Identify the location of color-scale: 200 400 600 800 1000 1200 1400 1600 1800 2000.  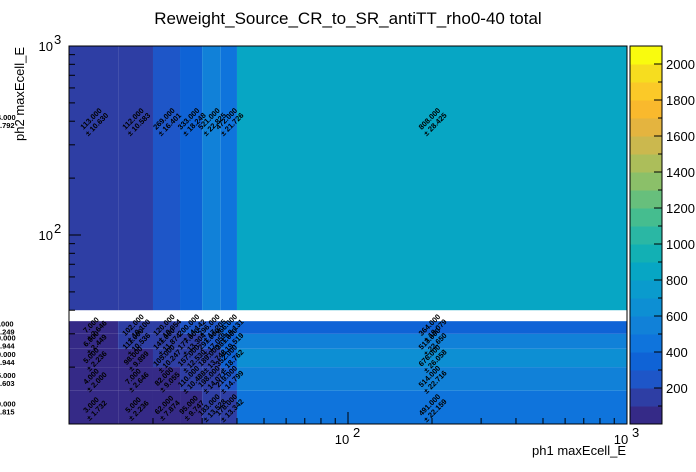
(662, 235).